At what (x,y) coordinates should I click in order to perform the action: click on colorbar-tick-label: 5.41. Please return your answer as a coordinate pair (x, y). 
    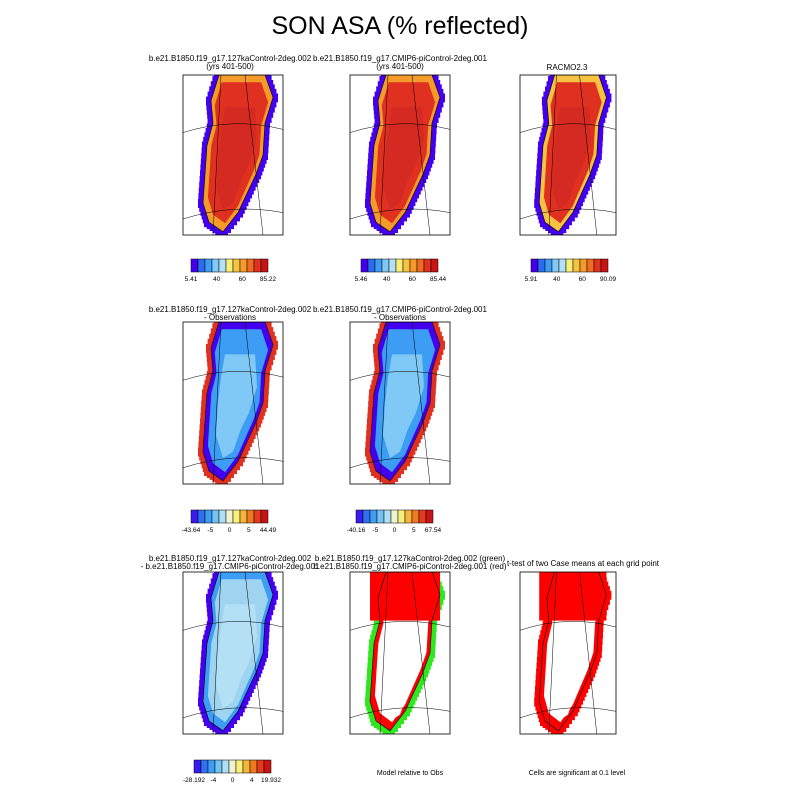
    Looking at the image, I should click on (191, 279).